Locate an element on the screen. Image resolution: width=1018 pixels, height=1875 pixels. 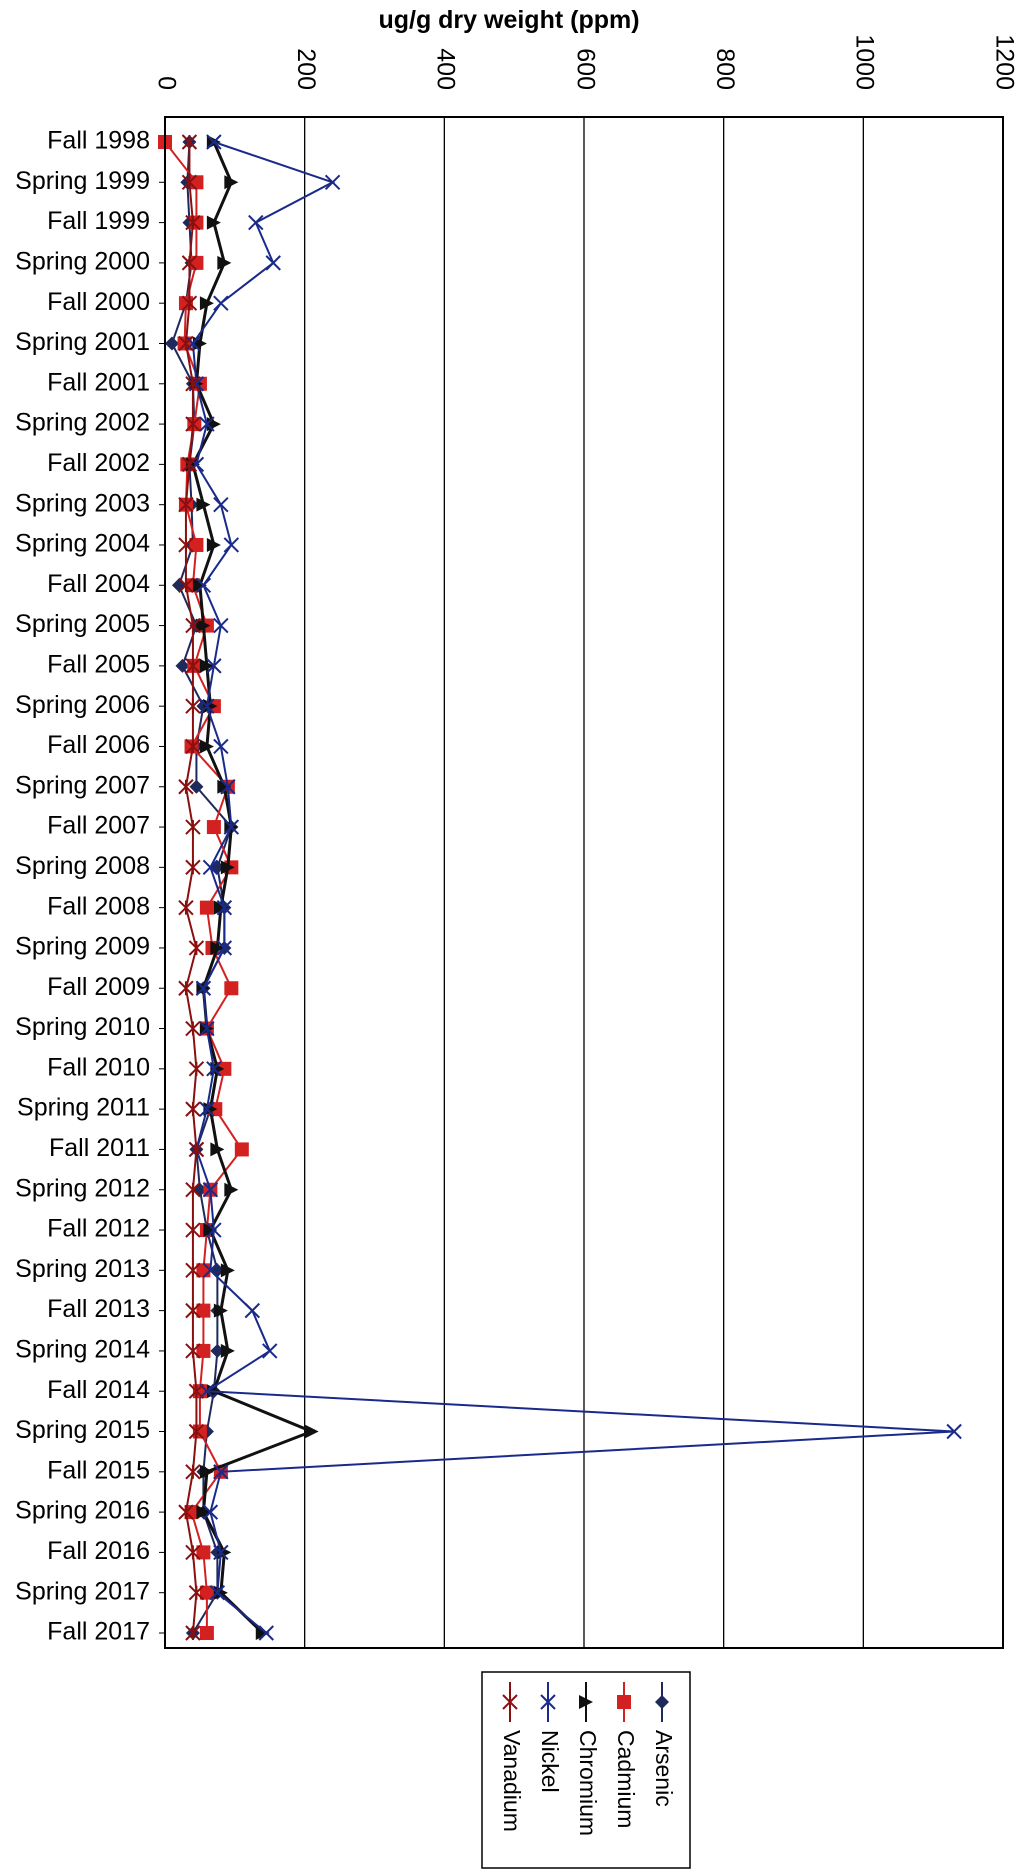
legend-label: Chromium is located at coordinates (588, 1783).